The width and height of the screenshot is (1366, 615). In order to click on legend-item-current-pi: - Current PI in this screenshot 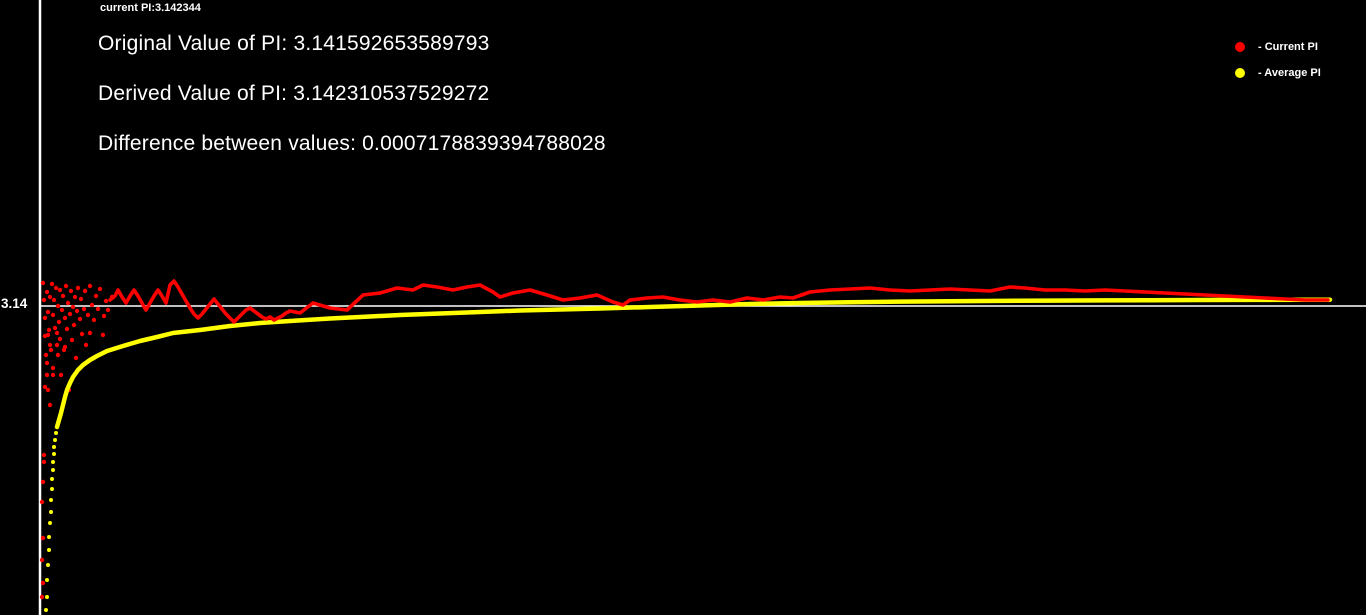, I will do `click(1278, 47)`.